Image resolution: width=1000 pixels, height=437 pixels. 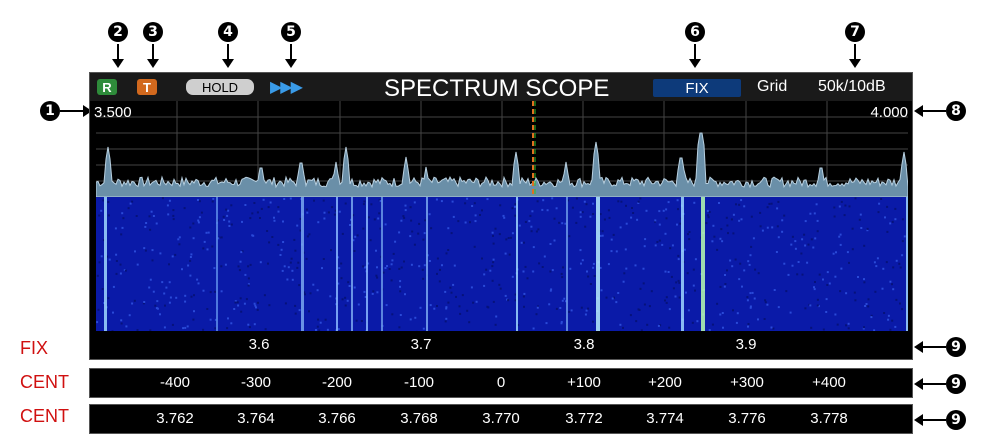 I want to click on callout-2-arrow, so click(x=118, y=56).